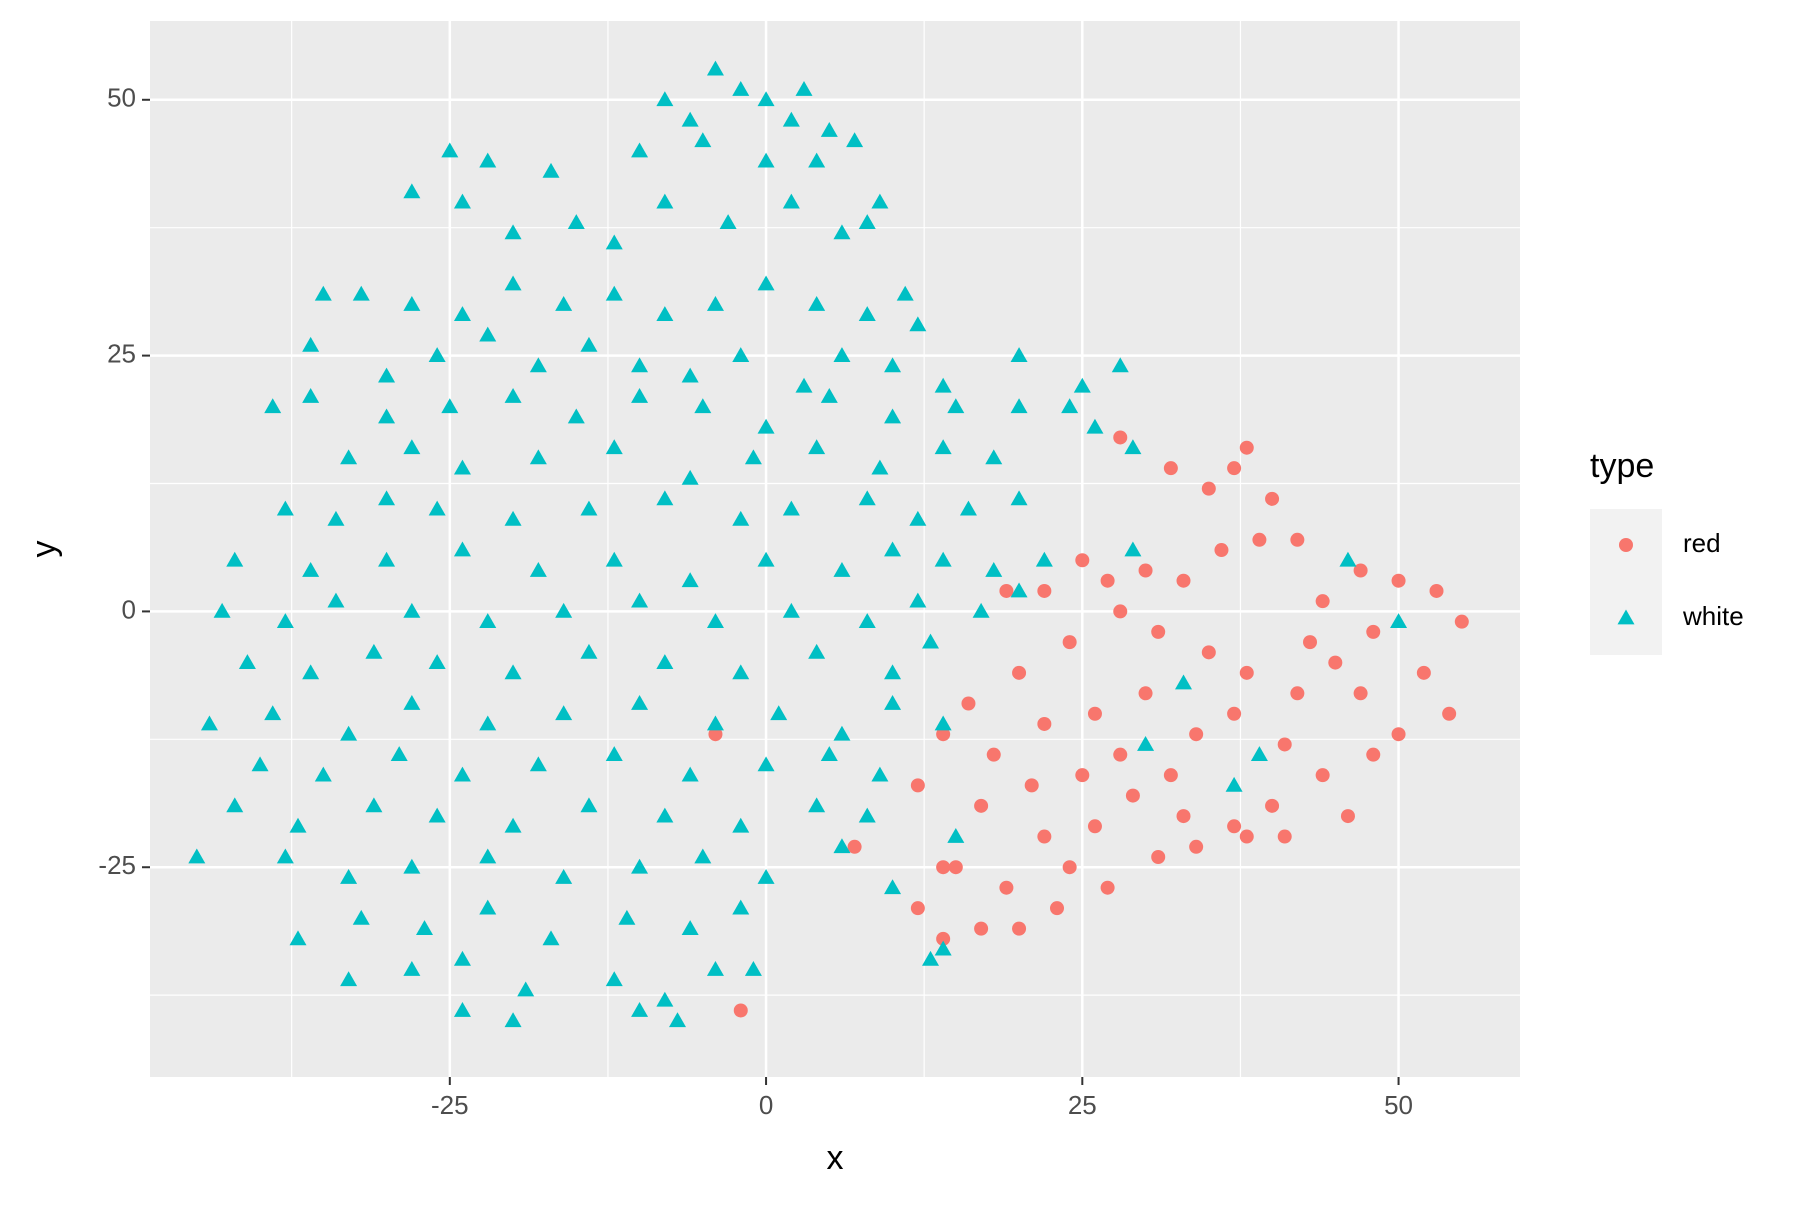 The height and width of the screenshot is (1205, 1800). What do you see at coordinates (1713, 616) in the screenshot?
I see `legend-label: white` at bounding box center [1713, 616].